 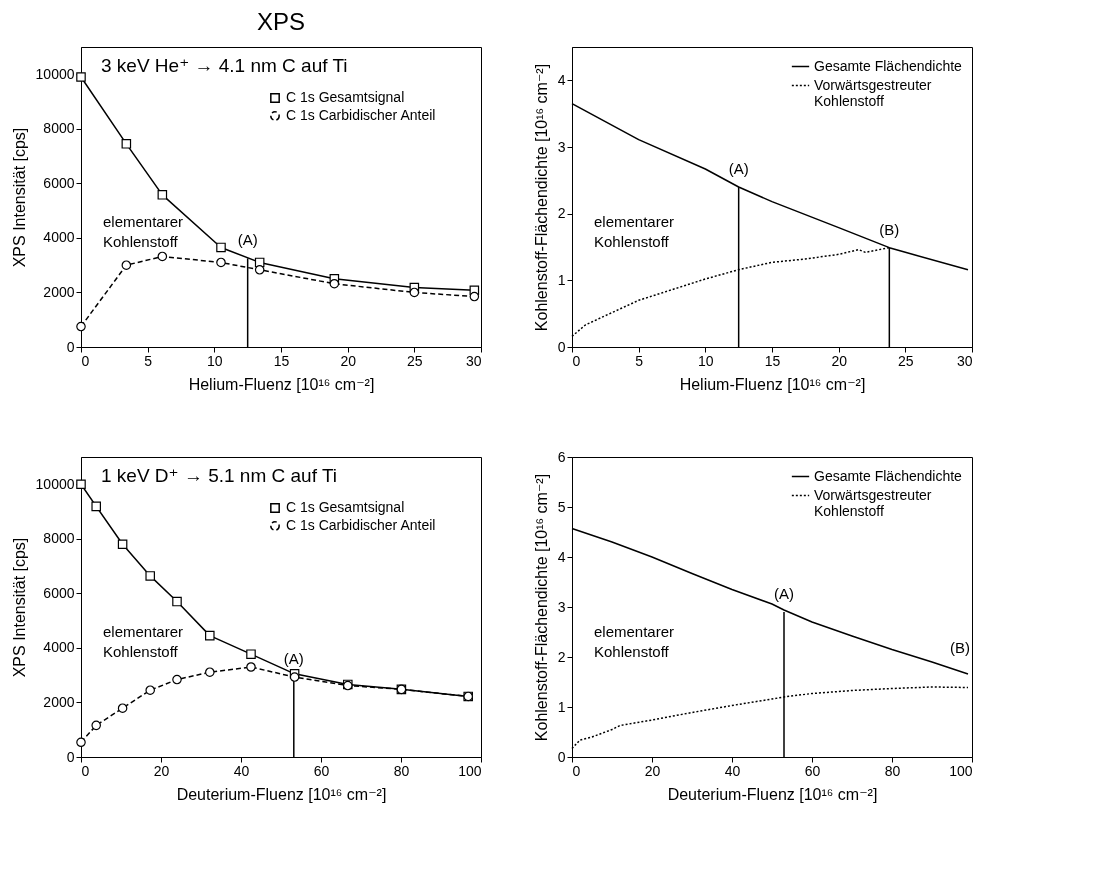 What do you see at coordinates (219, 475) in the screenshot?
I see `annotation: 1 keV D⁺ → 5.1 nm C auf Ti` at bounding box center [219, 475].